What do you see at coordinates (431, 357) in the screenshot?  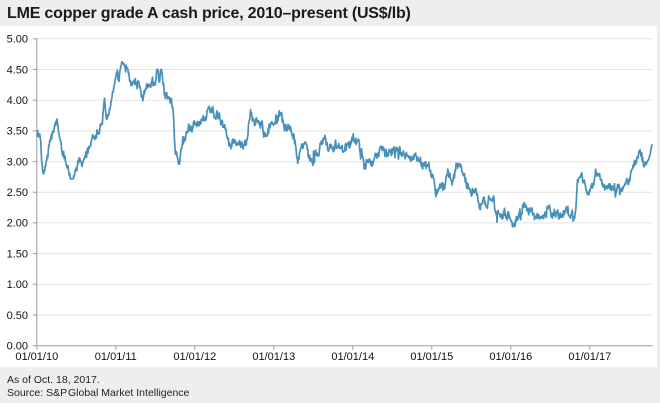 I see `svg-text: 01/01/15` at bounding box center [431, 357].